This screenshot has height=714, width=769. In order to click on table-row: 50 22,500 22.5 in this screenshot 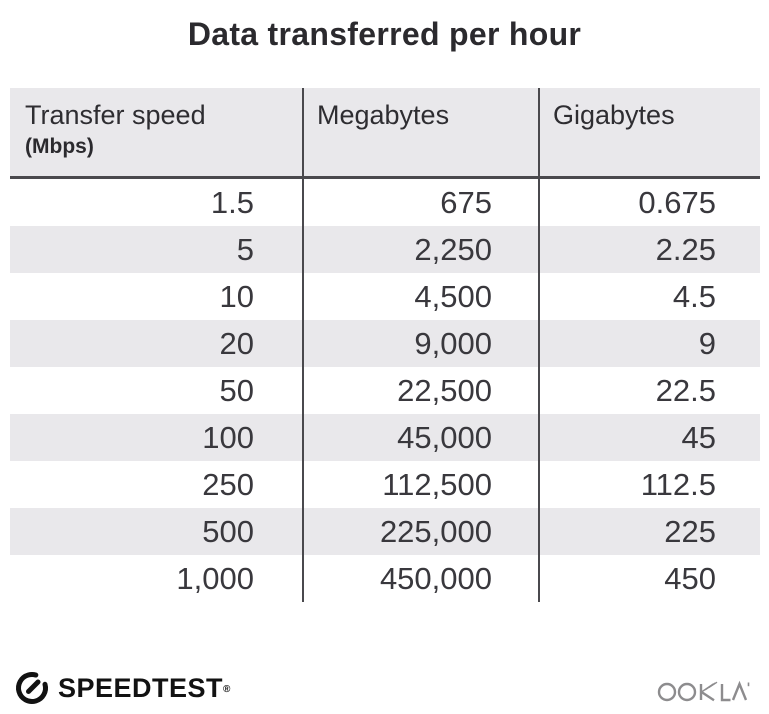, I will do `click(385, 390)`.